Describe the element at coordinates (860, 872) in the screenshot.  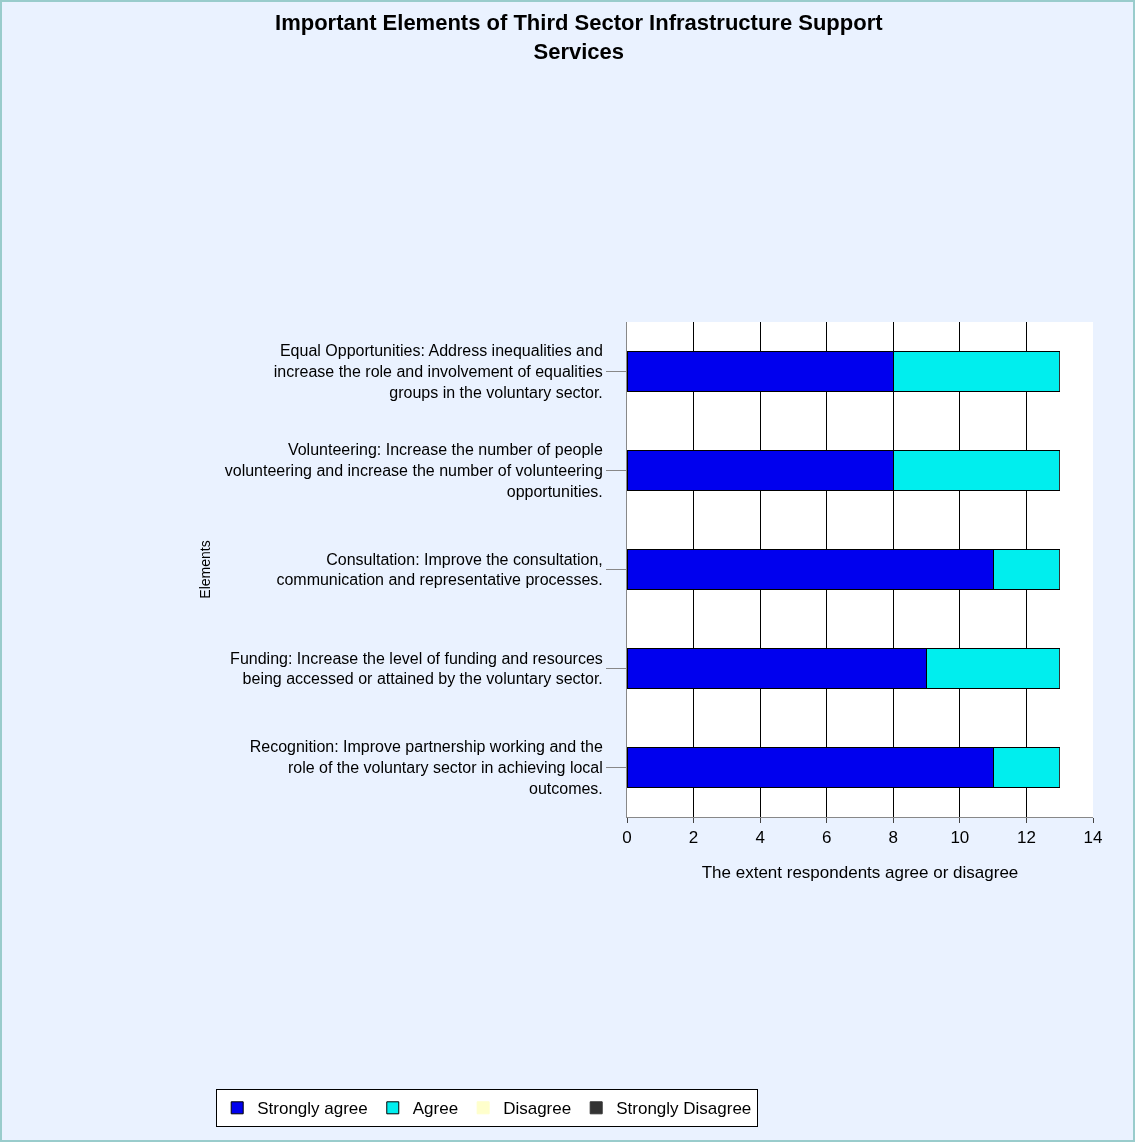
I see `x-axis-title: The extent respondents agree or disagree` at that location.